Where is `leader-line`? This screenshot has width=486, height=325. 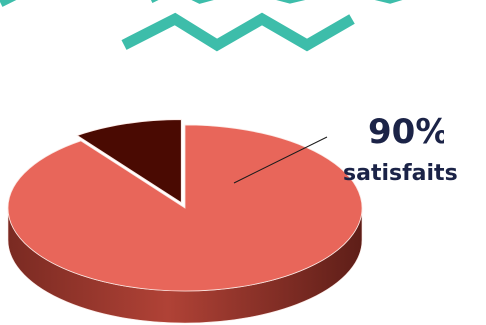
leader-line is located at coordinates (280, 160).